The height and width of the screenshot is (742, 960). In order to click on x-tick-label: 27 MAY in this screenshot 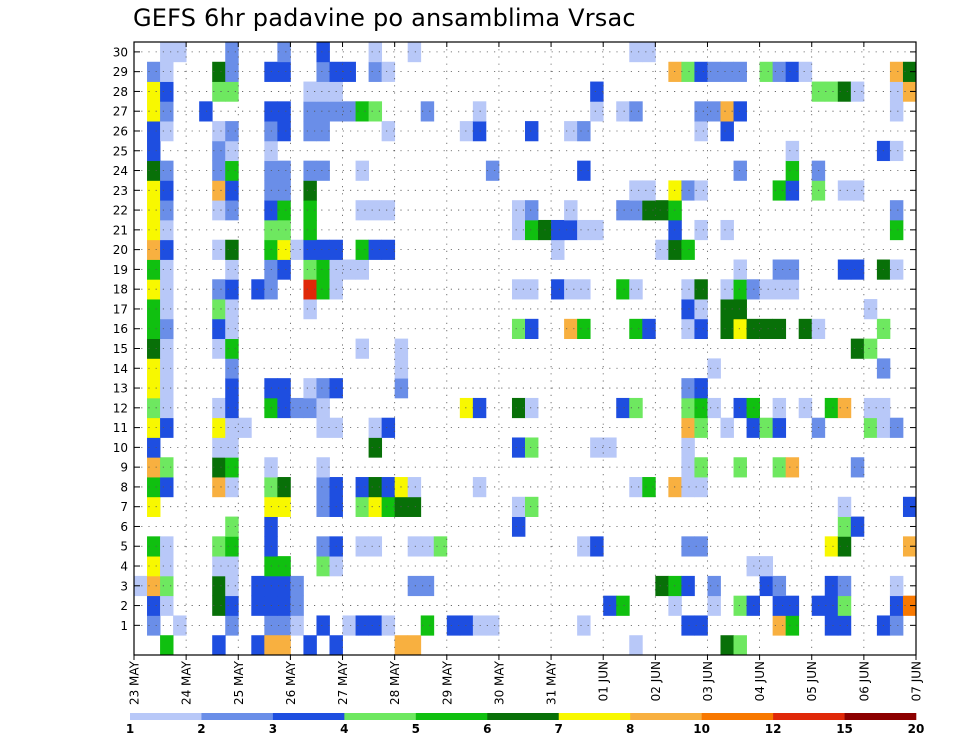, I will do `click(343, 682)`.